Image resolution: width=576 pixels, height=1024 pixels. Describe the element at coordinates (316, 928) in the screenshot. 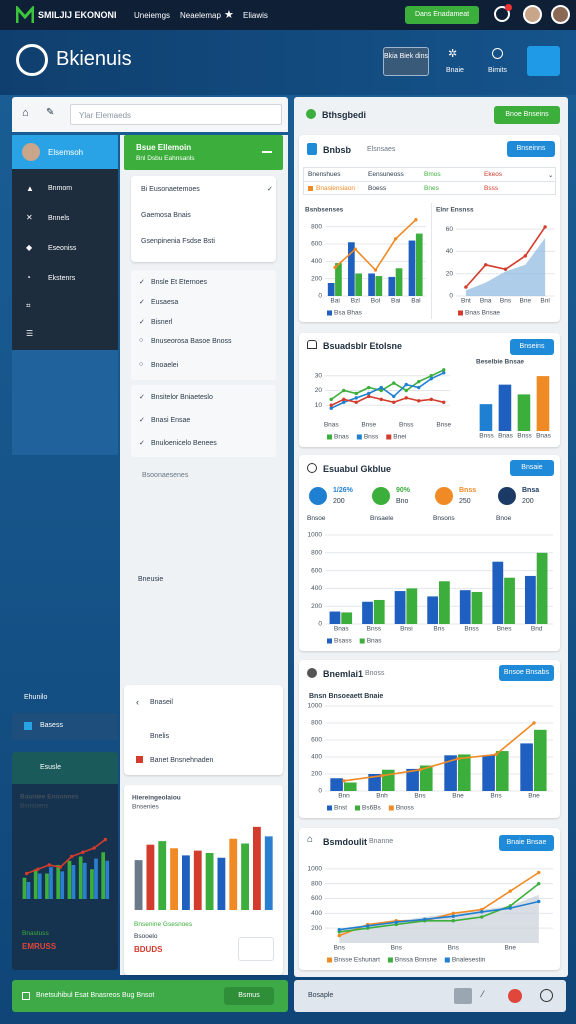

I see `y-tick-label: 200` at that location.